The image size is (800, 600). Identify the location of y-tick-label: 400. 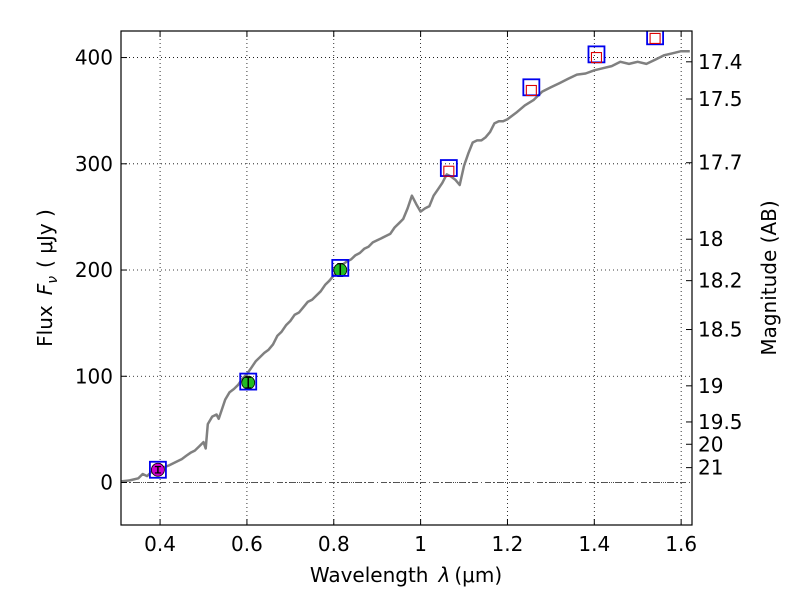
(94, 58).